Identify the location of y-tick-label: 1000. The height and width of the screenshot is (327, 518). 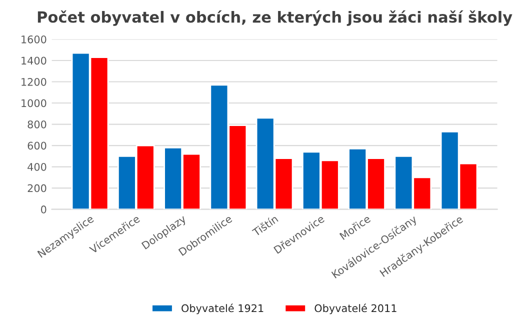
(34, 103).